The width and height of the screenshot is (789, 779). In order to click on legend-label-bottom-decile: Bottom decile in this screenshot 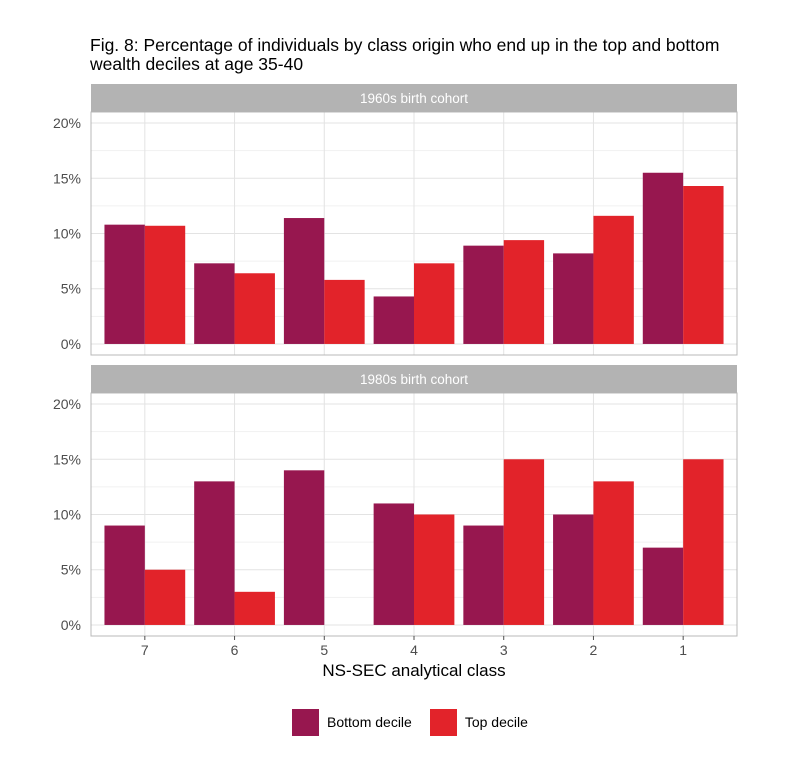, I will do `click(369, 722)`.